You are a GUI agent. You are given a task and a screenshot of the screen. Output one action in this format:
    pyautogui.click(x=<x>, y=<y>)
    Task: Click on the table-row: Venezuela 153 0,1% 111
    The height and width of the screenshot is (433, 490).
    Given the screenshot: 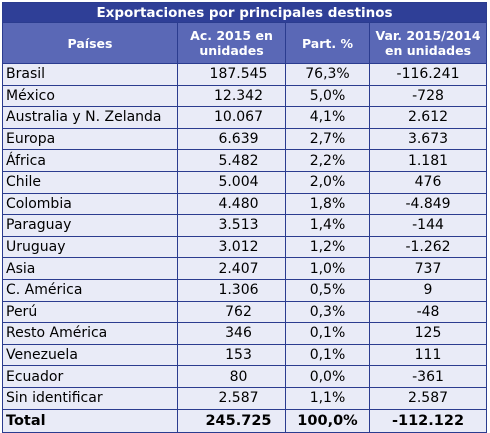 What is the action you would take?
    pyautogui.click(x=245, y=355)
    